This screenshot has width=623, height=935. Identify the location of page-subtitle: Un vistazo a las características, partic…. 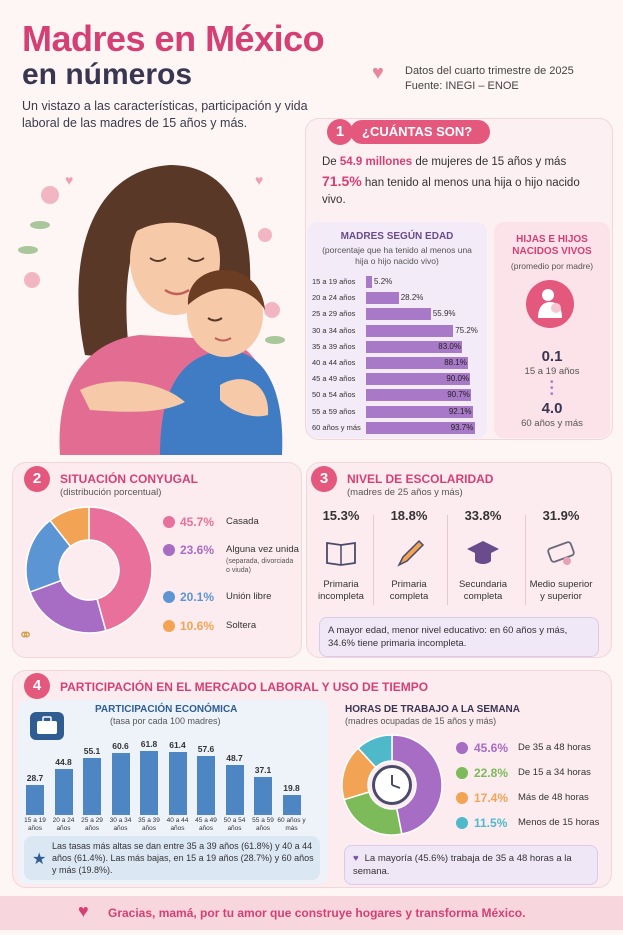
(165, 114).